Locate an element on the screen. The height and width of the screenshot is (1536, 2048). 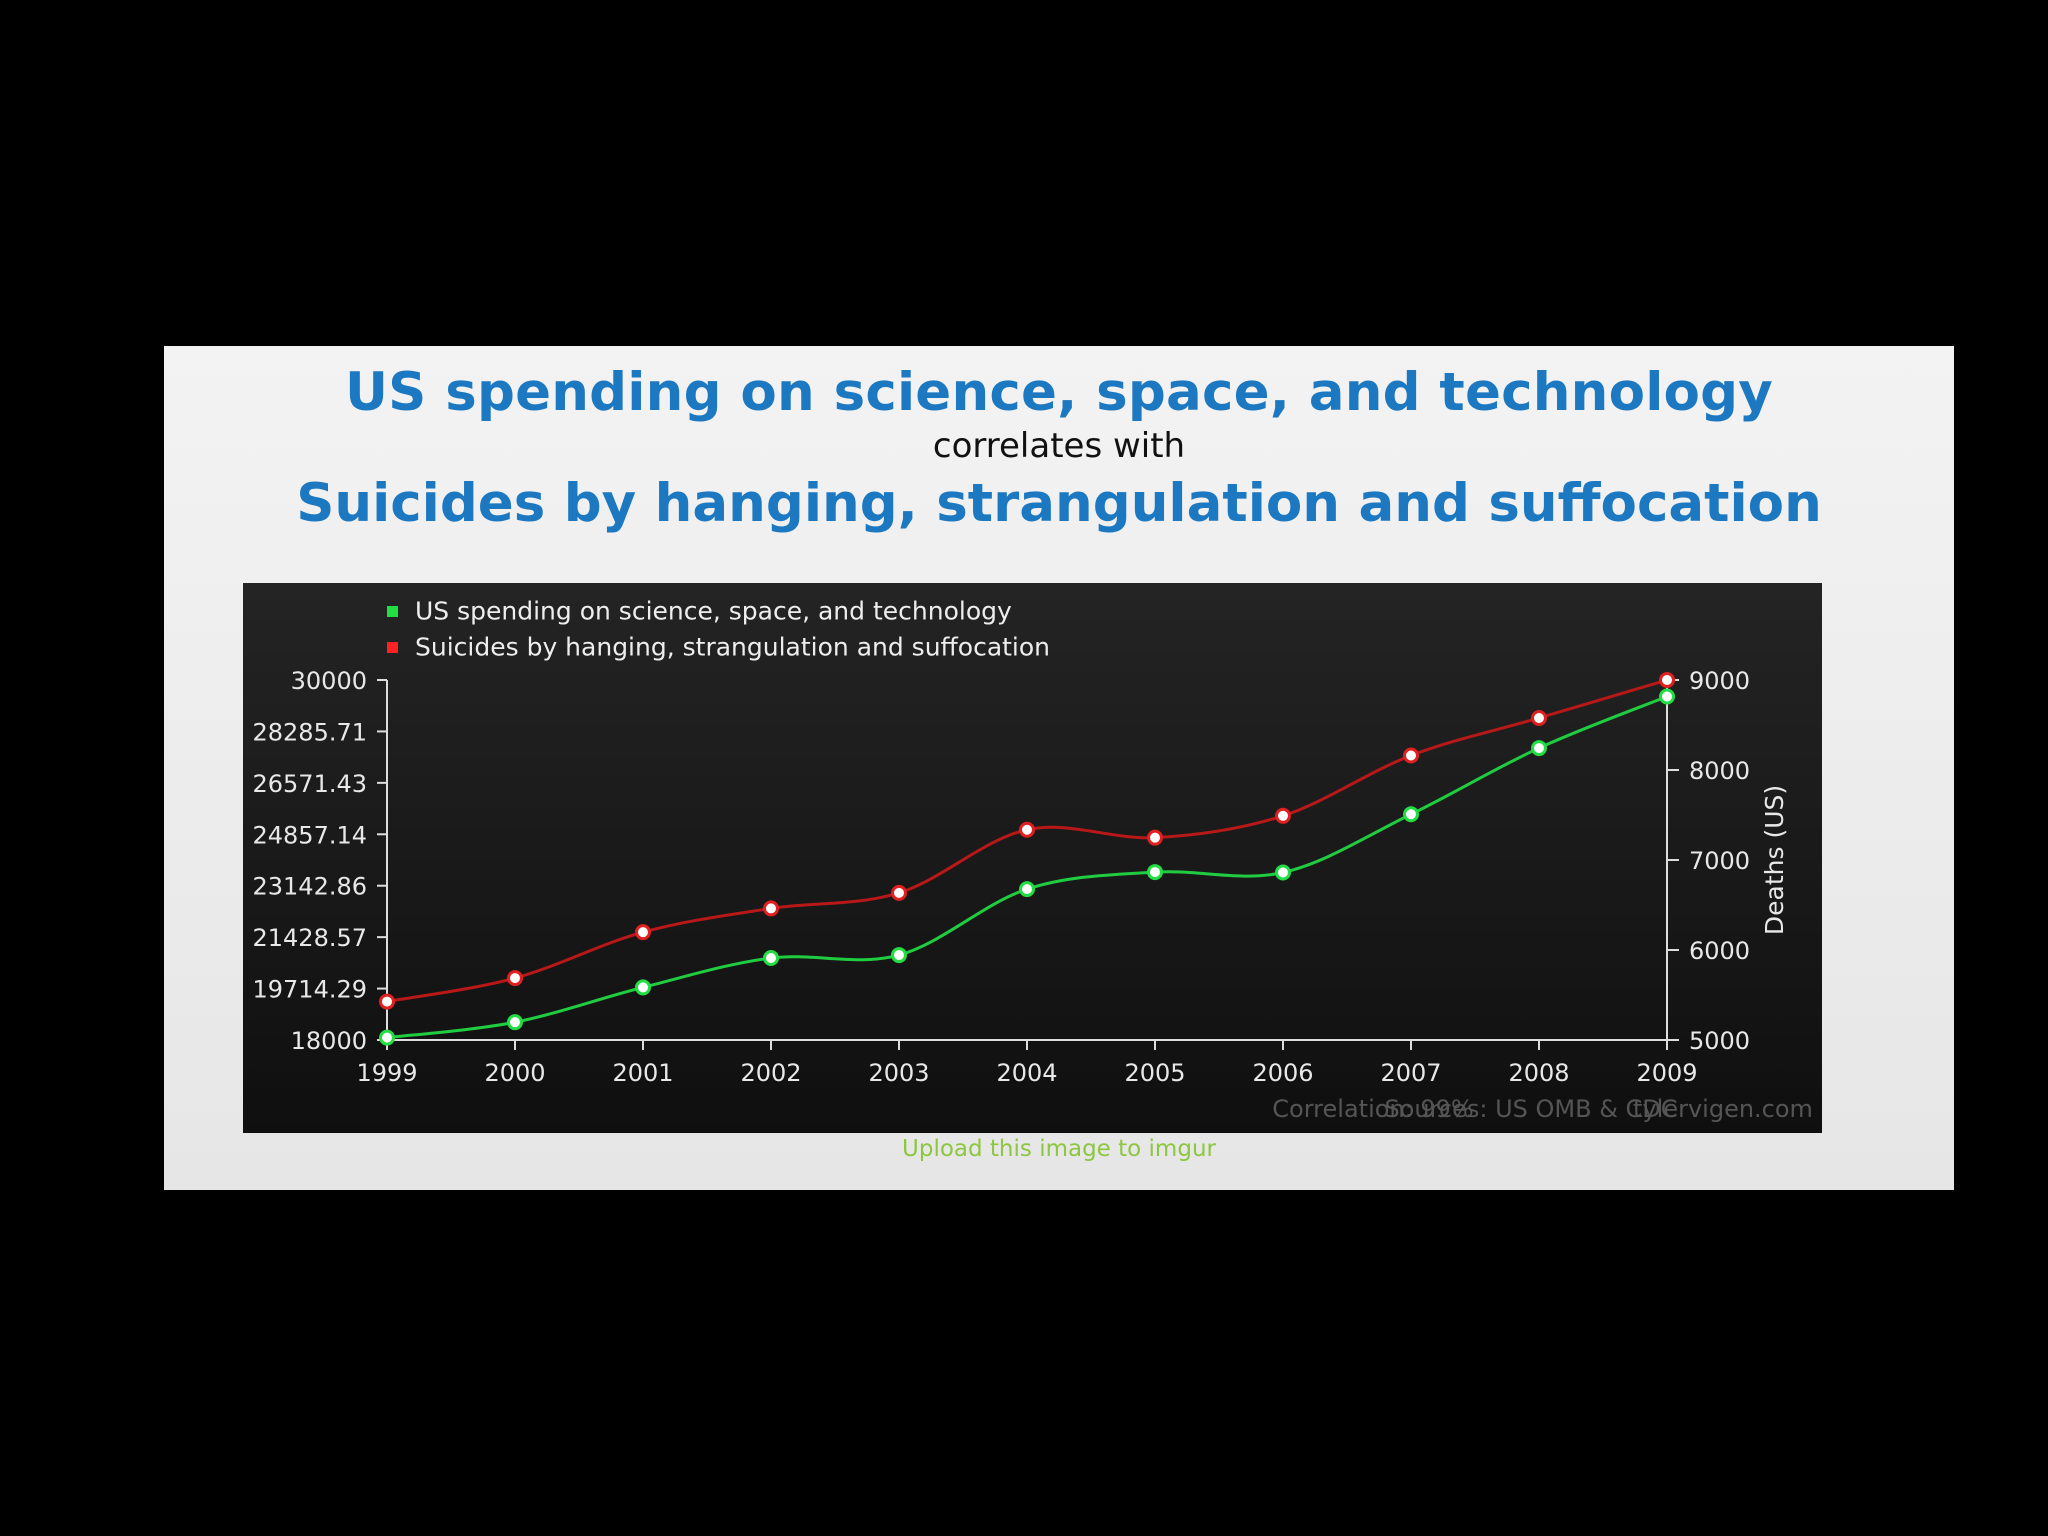
upload-link: Upload this image to imgur is located at coordinates (1059, 1149).